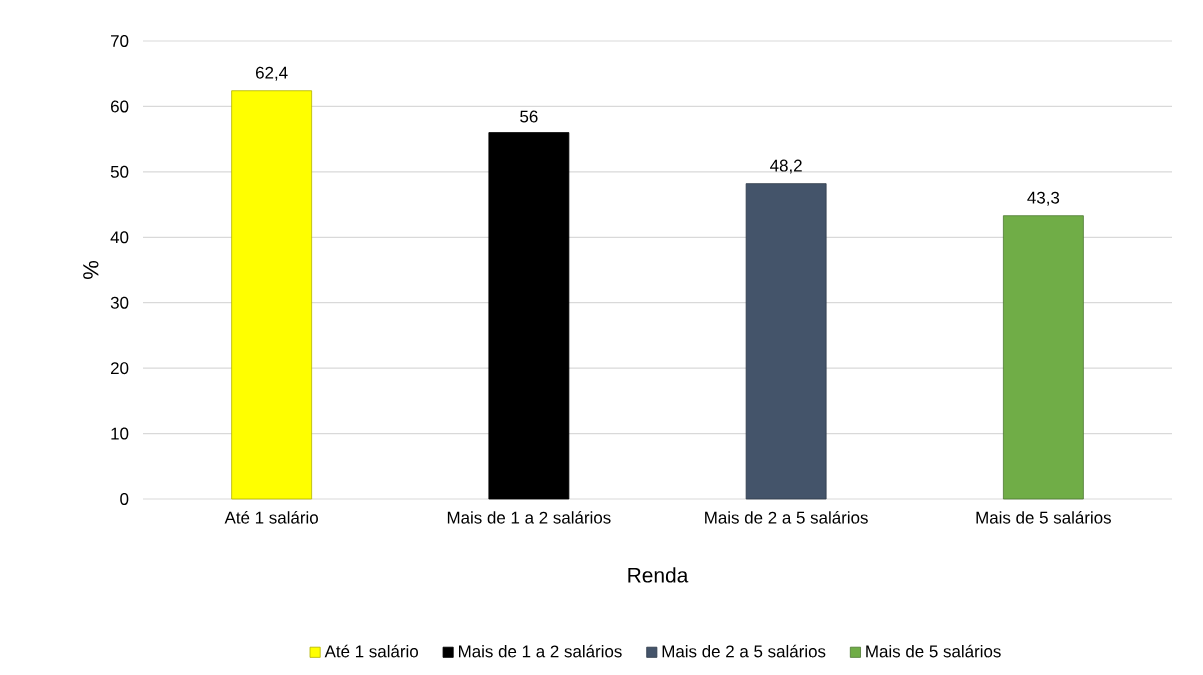 The image size is (1203, 675). Describe the element at coordinates (119, 368) in the screenshot. I see `y-tick-label: 20` at that location.